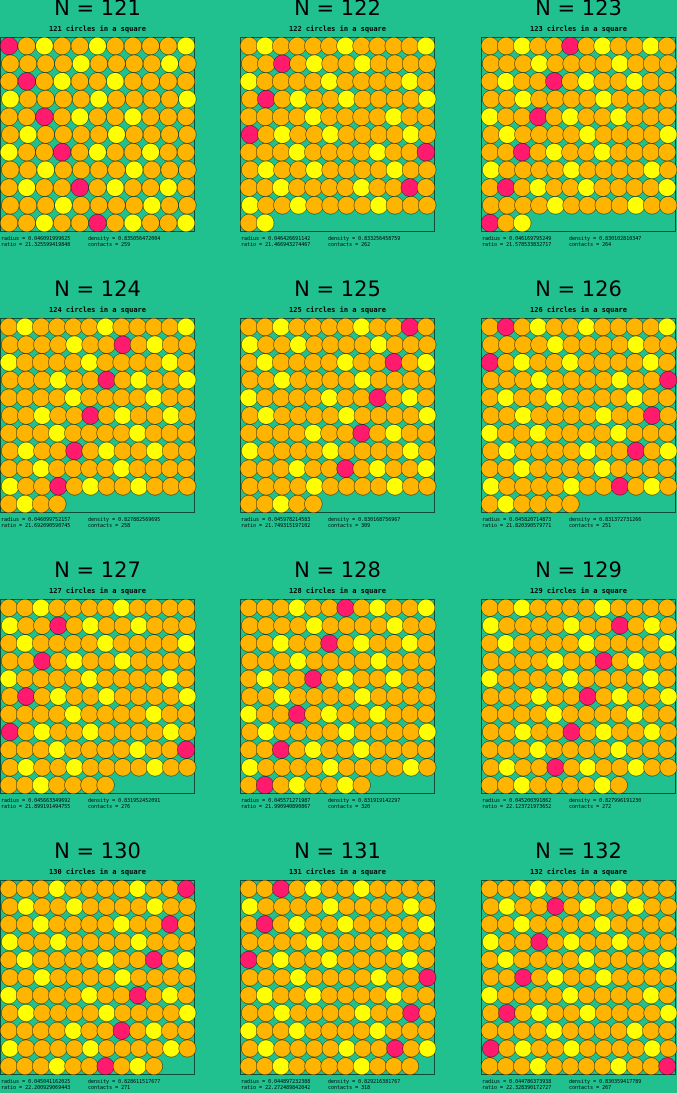 This screenshot has width=677, height=1093. What do you see at coordinates (124, 520) in the screenshot?
I see `density-text: density = 0.827882569695` at bounding box center [124, 520].